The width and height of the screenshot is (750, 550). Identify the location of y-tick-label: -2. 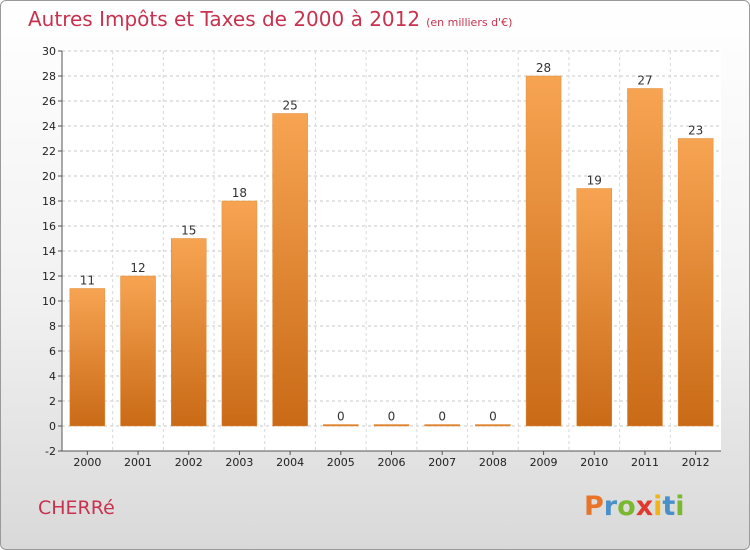
(50, 451).